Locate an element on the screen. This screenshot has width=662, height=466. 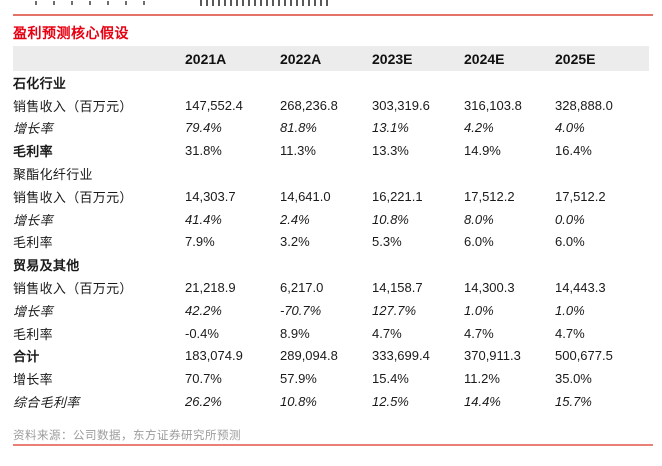
cell-2023e: 13.3% is located at coordinates (390, 151).